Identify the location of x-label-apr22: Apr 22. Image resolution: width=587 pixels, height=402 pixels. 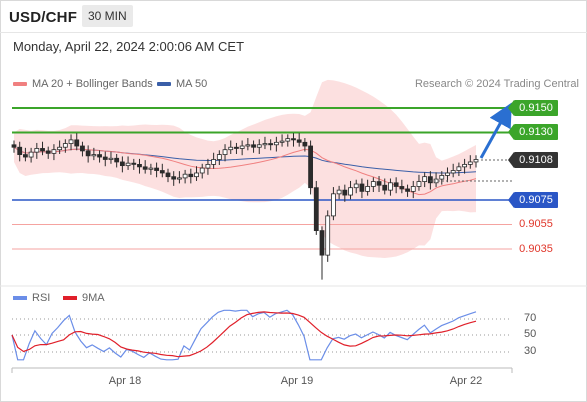
(466, 381).